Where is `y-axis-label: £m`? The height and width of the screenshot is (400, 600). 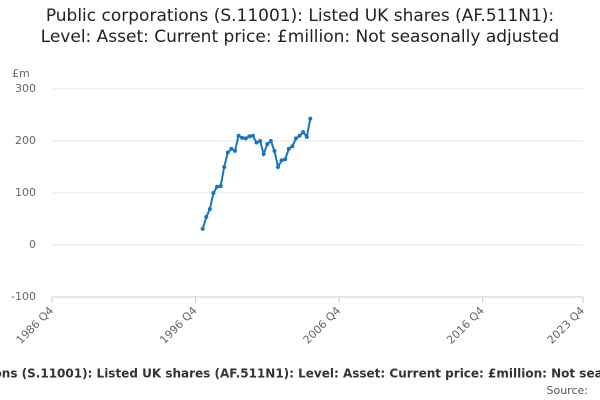
y-axis-label: £m is located at coordinates (21, 73).